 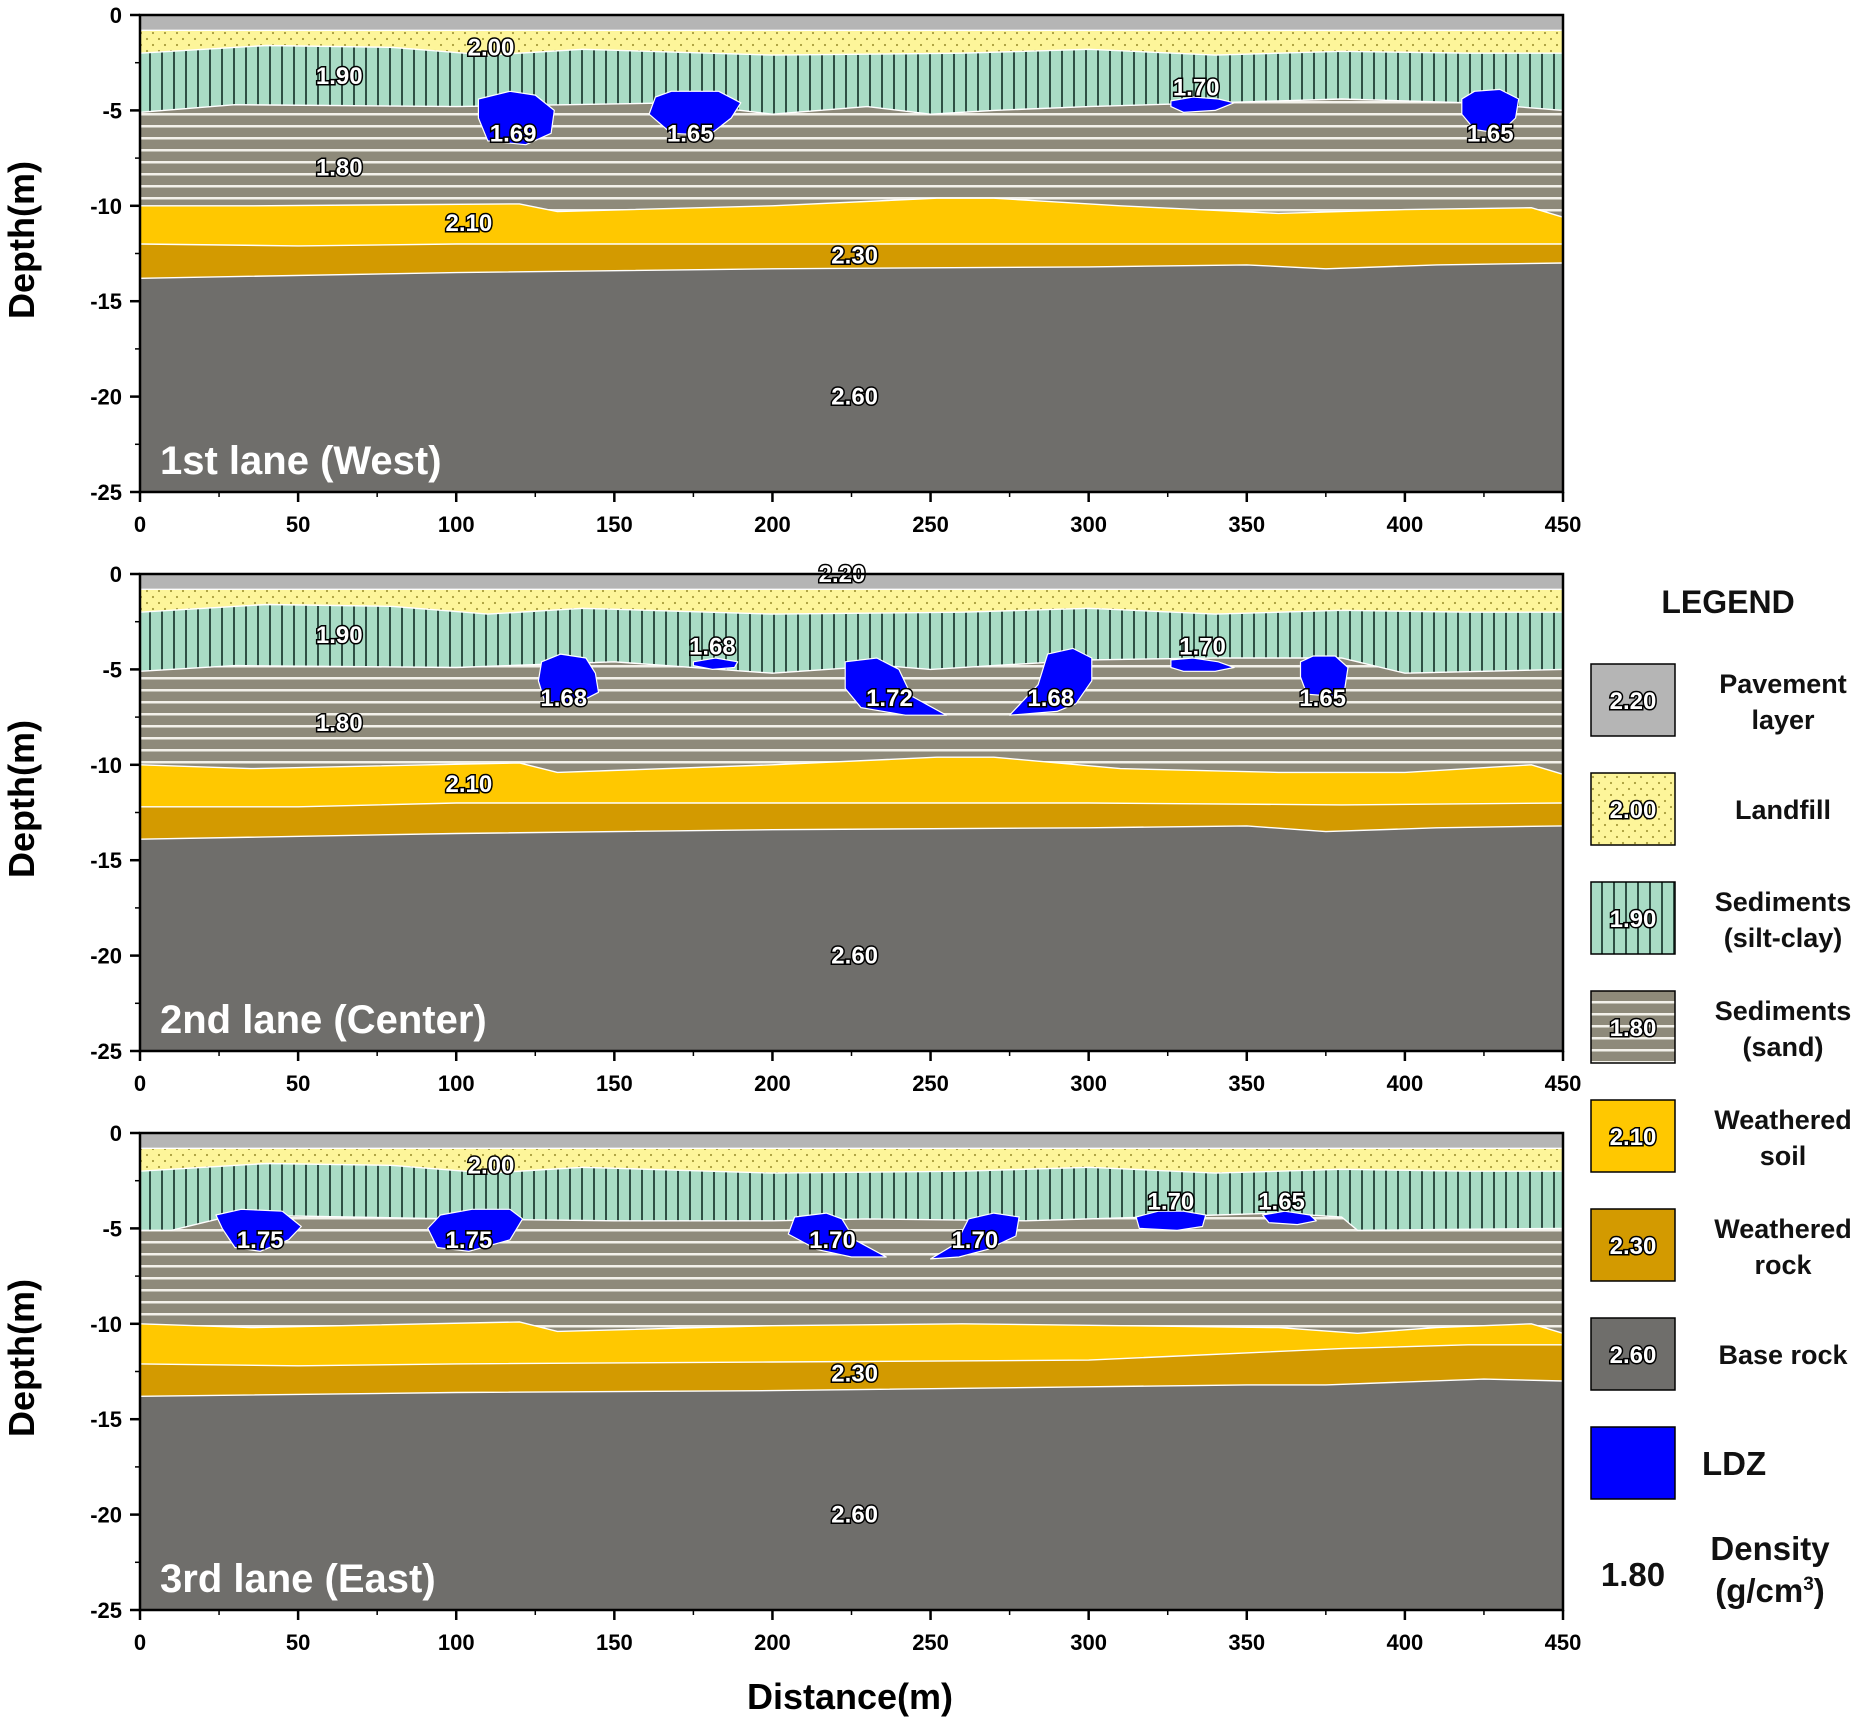 What do you see at coordinates (469, 1240) in the screenshot?
I see `ldz-density-label: 1.75` at bounding box center [469, 1240].